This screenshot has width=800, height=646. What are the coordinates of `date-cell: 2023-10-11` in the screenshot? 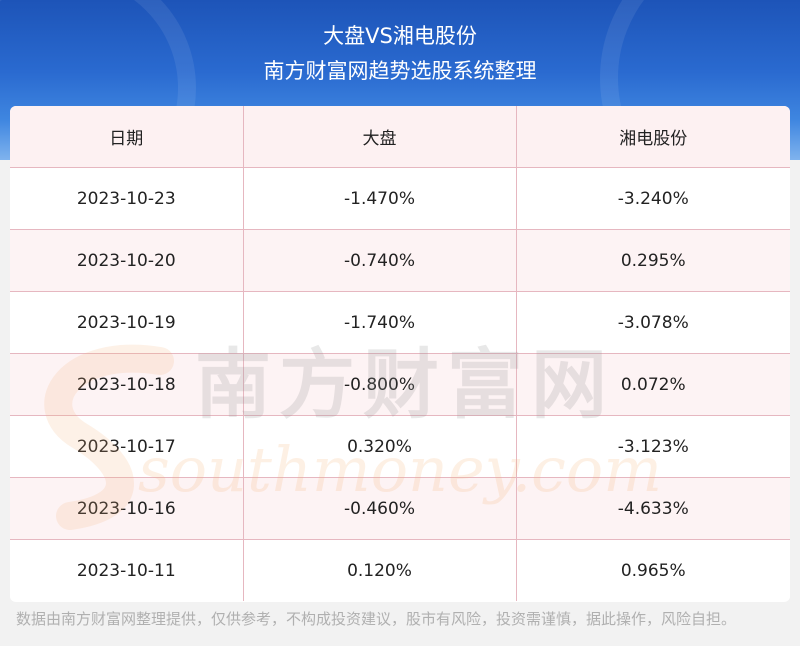 It's located at (127, 570).